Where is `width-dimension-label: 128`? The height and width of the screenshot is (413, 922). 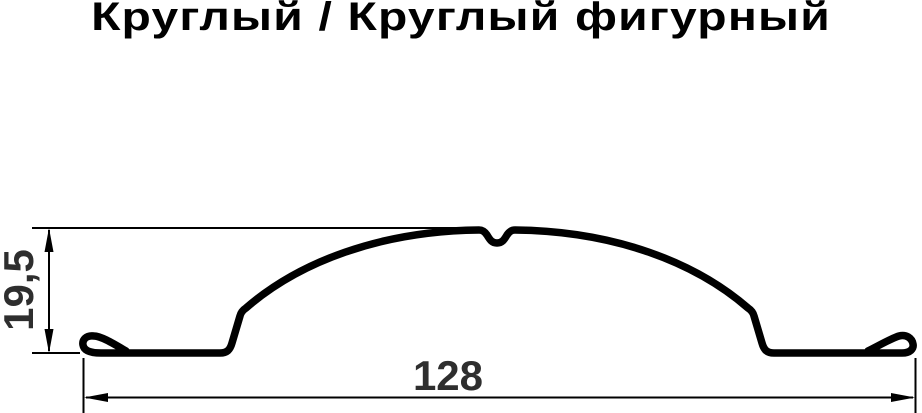
width-dimension-label: 128 is located at coordinates (448, 375).